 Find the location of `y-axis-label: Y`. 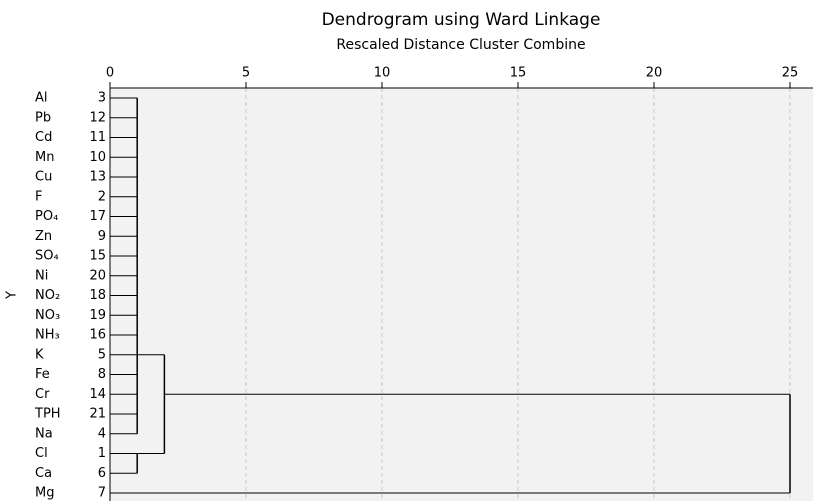

y-axis-label: Y is located at coordinates (12, 295).